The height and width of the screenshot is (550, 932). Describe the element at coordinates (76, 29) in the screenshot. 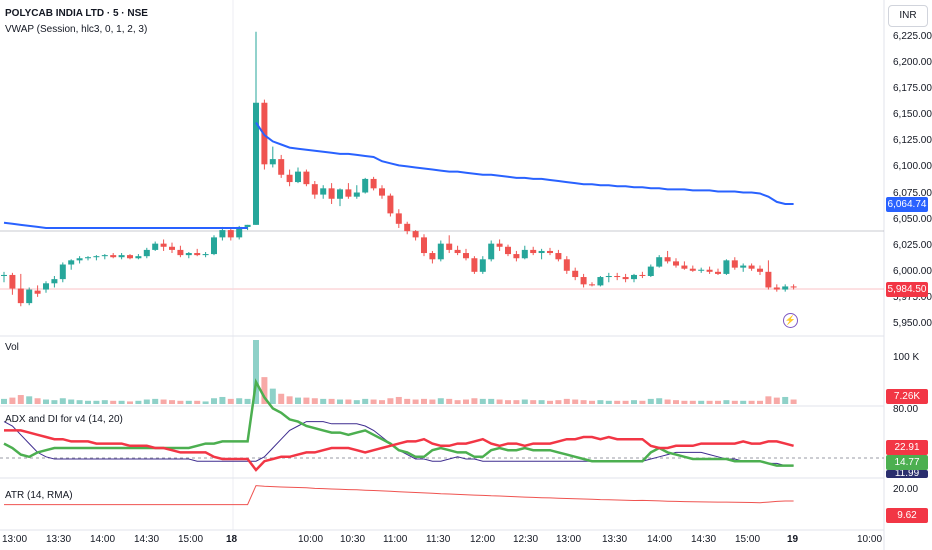

I see `vwap-indicator-label: VWAP (Session, hlc3, 0, 1, 2, 3)` at that location.